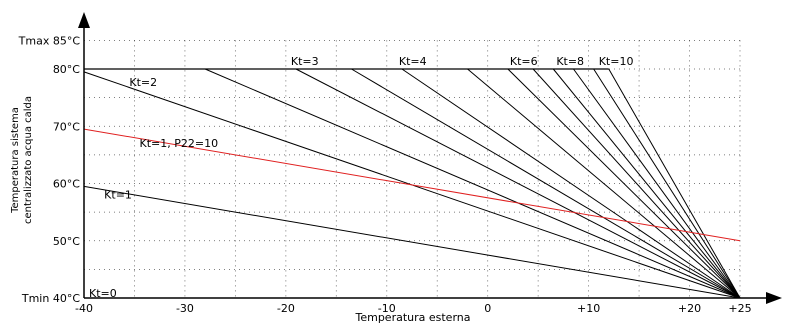 The image size is (785, 323). Describe the element at coordinates (689, 308) in the screenshot. I see `x-tick-label: +20` at that location.